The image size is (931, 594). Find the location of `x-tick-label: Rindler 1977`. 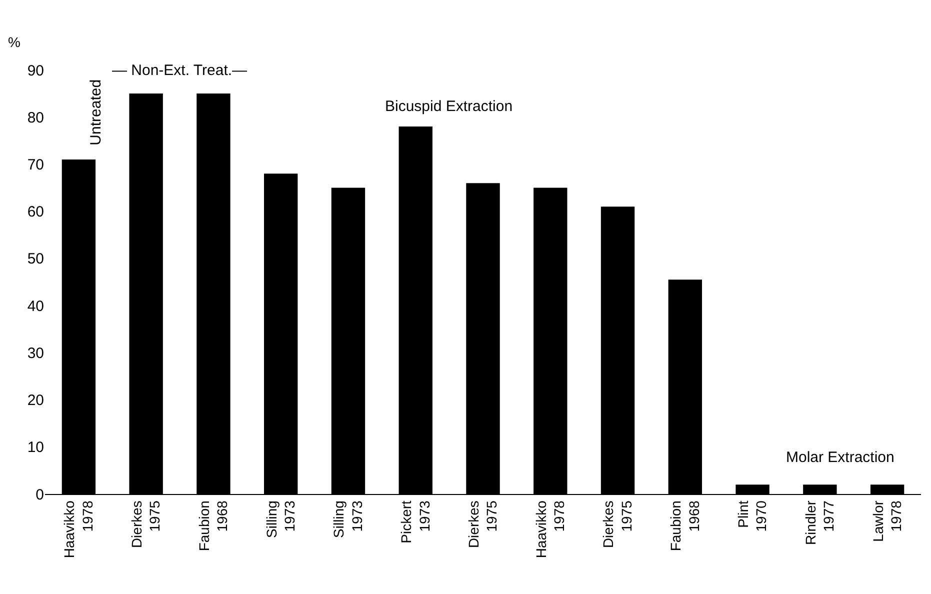

x-tick-label: Rindler 1977 is located at coordinates (819, 522).